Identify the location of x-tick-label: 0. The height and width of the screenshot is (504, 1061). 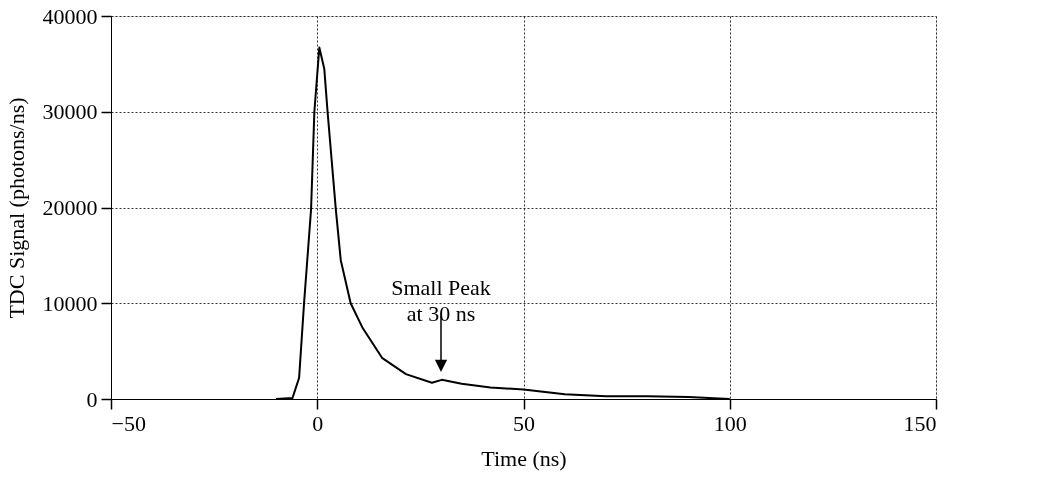
(318, 423).